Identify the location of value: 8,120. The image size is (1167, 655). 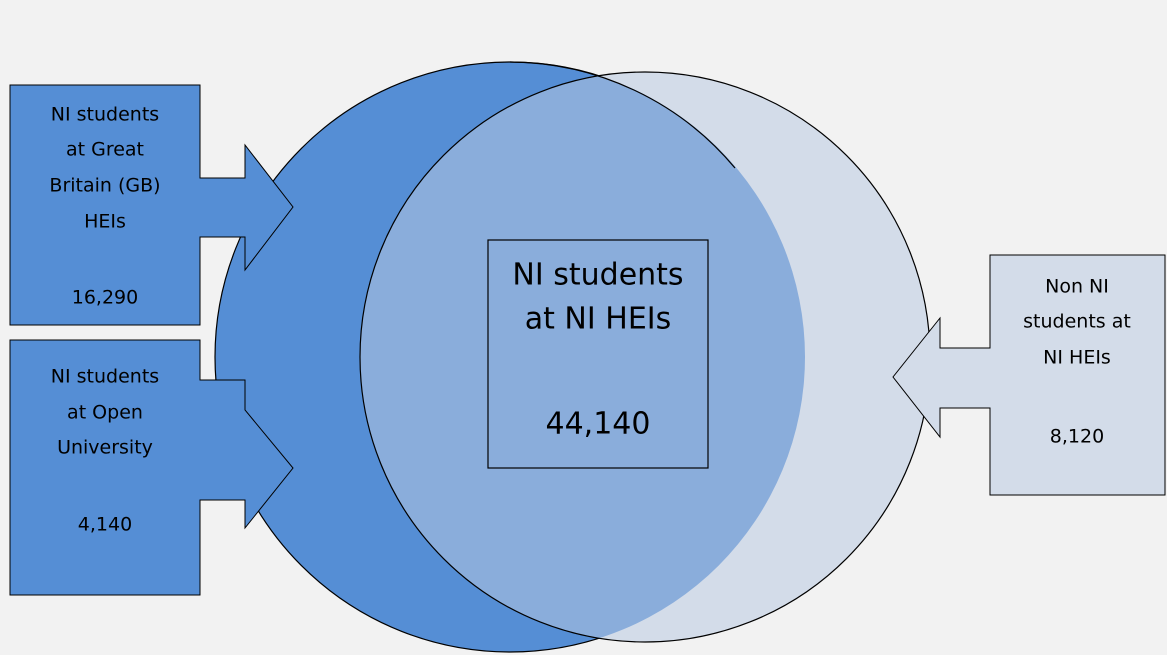
(1077, 437).